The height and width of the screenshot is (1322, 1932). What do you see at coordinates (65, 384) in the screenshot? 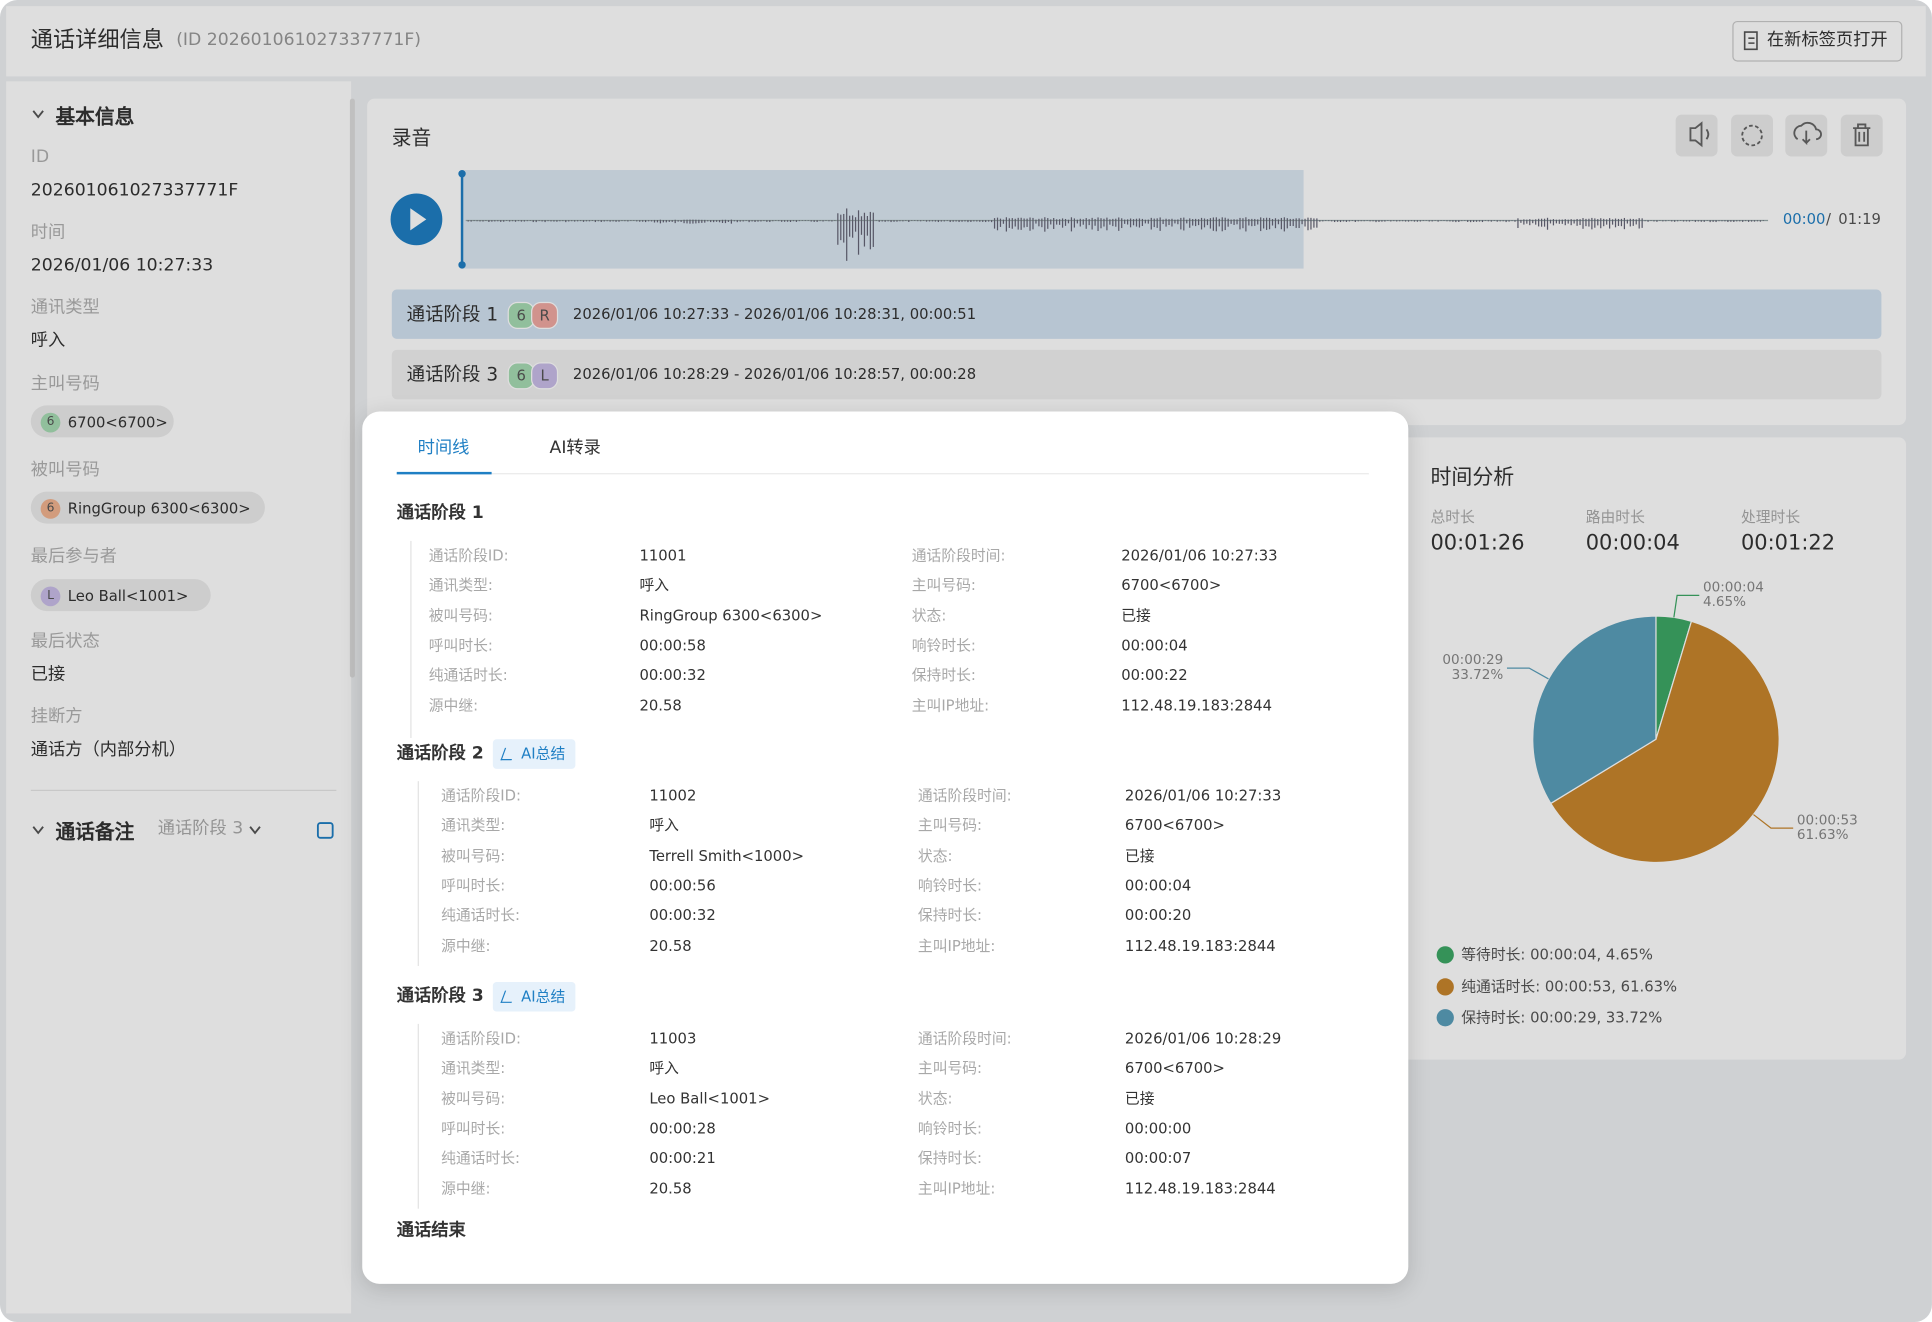
I see `field-label: 主叫号码` at bounding box center [65, 384].